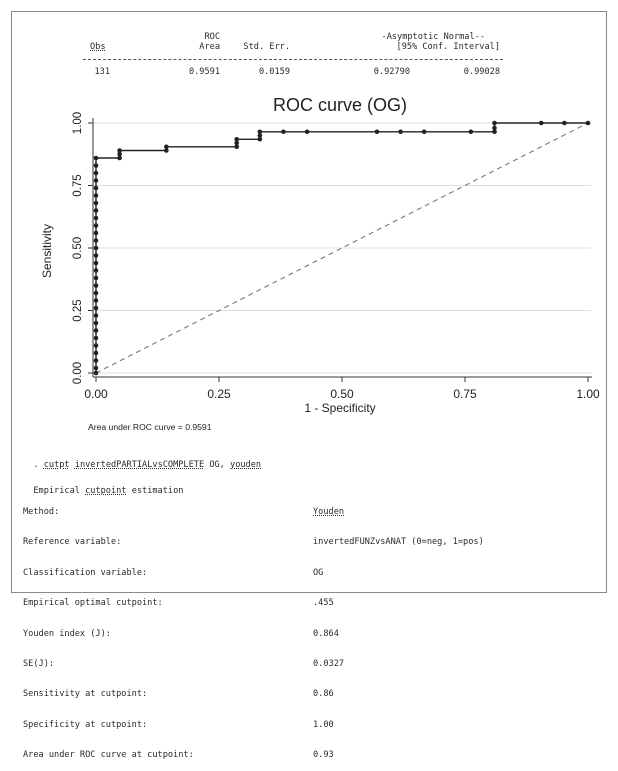 The height and width of the screenshot is (771, 618). I want to click on result-label: Specificity at cutpoint:, so click(85, 724).